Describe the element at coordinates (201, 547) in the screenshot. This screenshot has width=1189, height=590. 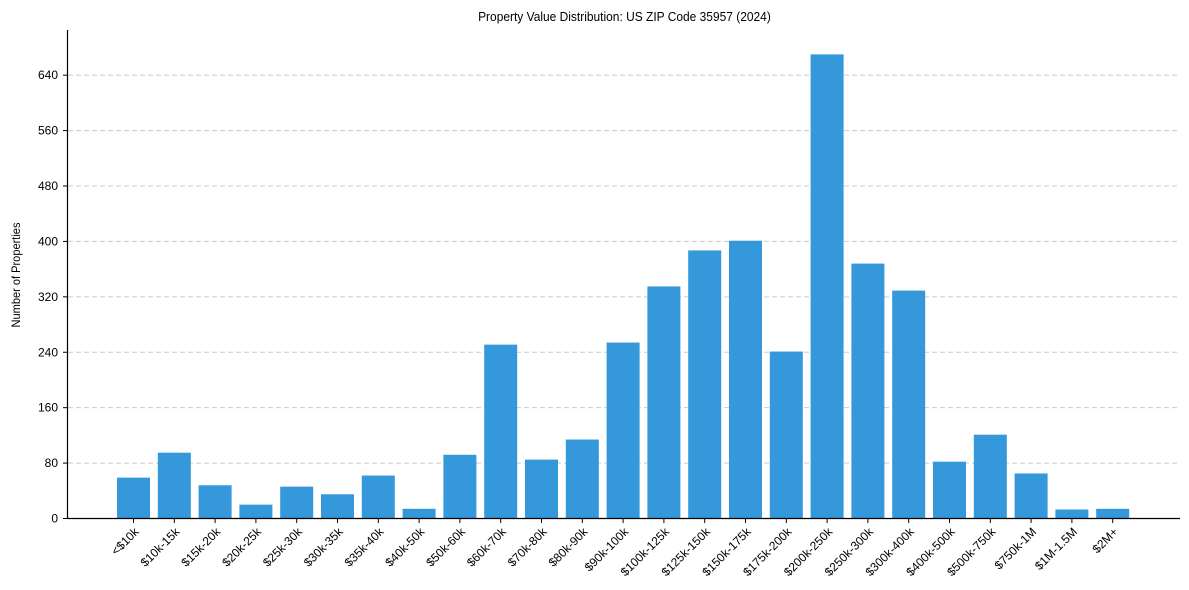
I see `x-tick-label: $15k-20k` at that location.